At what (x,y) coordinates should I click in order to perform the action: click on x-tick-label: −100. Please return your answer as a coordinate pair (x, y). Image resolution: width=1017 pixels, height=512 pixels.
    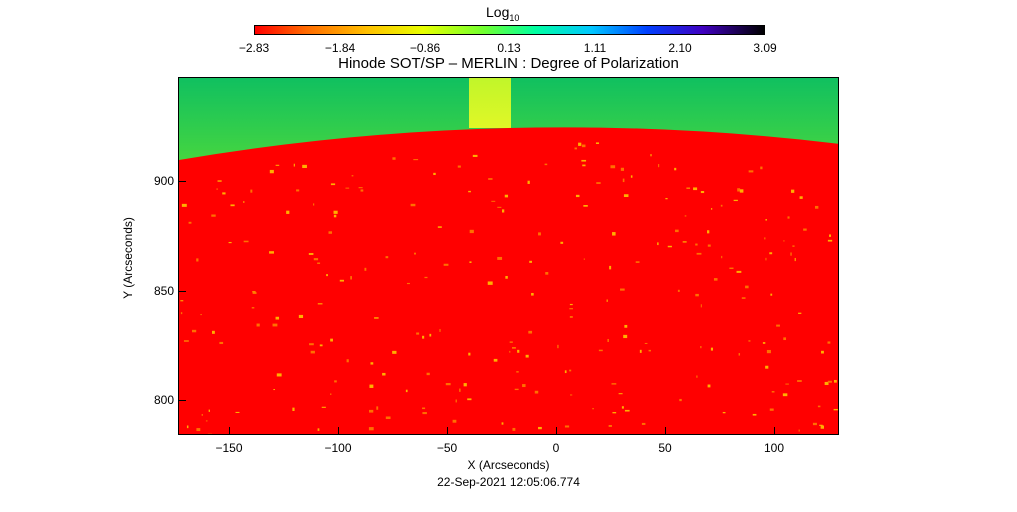
    Looking at the image, I should click on (337, 448).